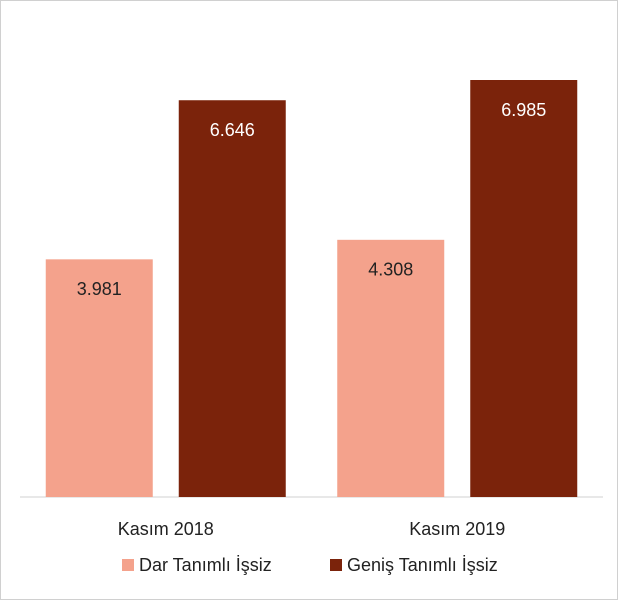 The image size is (619, 601). Describe the element at coordinates (457, 529) in the screenshot. I see `x-tick-label: Kasım 2019` at that location.